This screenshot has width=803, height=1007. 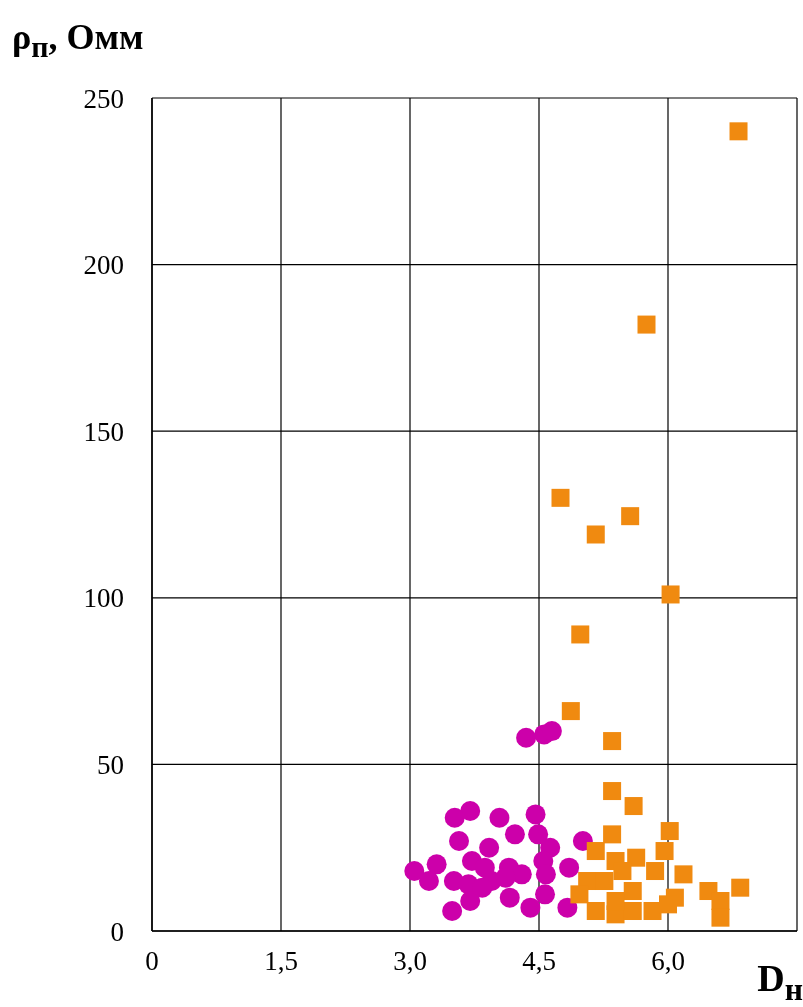 I want to click on y-tick-label: 0, so click(x=117, y=931).